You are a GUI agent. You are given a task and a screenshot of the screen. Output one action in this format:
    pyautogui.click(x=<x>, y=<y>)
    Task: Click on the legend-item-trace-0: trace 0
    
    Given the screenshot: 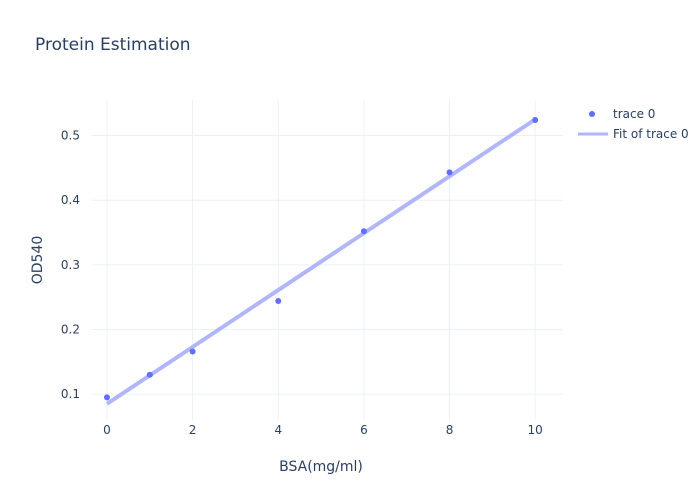 What is the action you would take?
    pyautogui.click(x=622, y=114)
    